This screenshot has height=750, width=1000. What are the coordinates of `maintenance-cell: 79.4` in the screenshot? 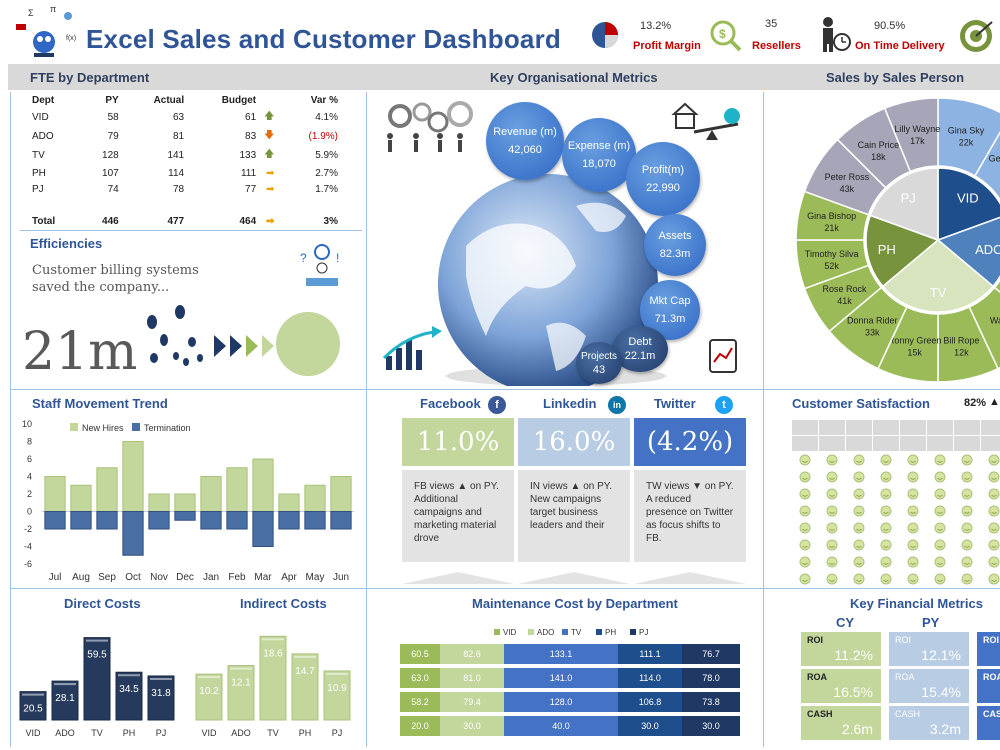 It's located at (472, 702).